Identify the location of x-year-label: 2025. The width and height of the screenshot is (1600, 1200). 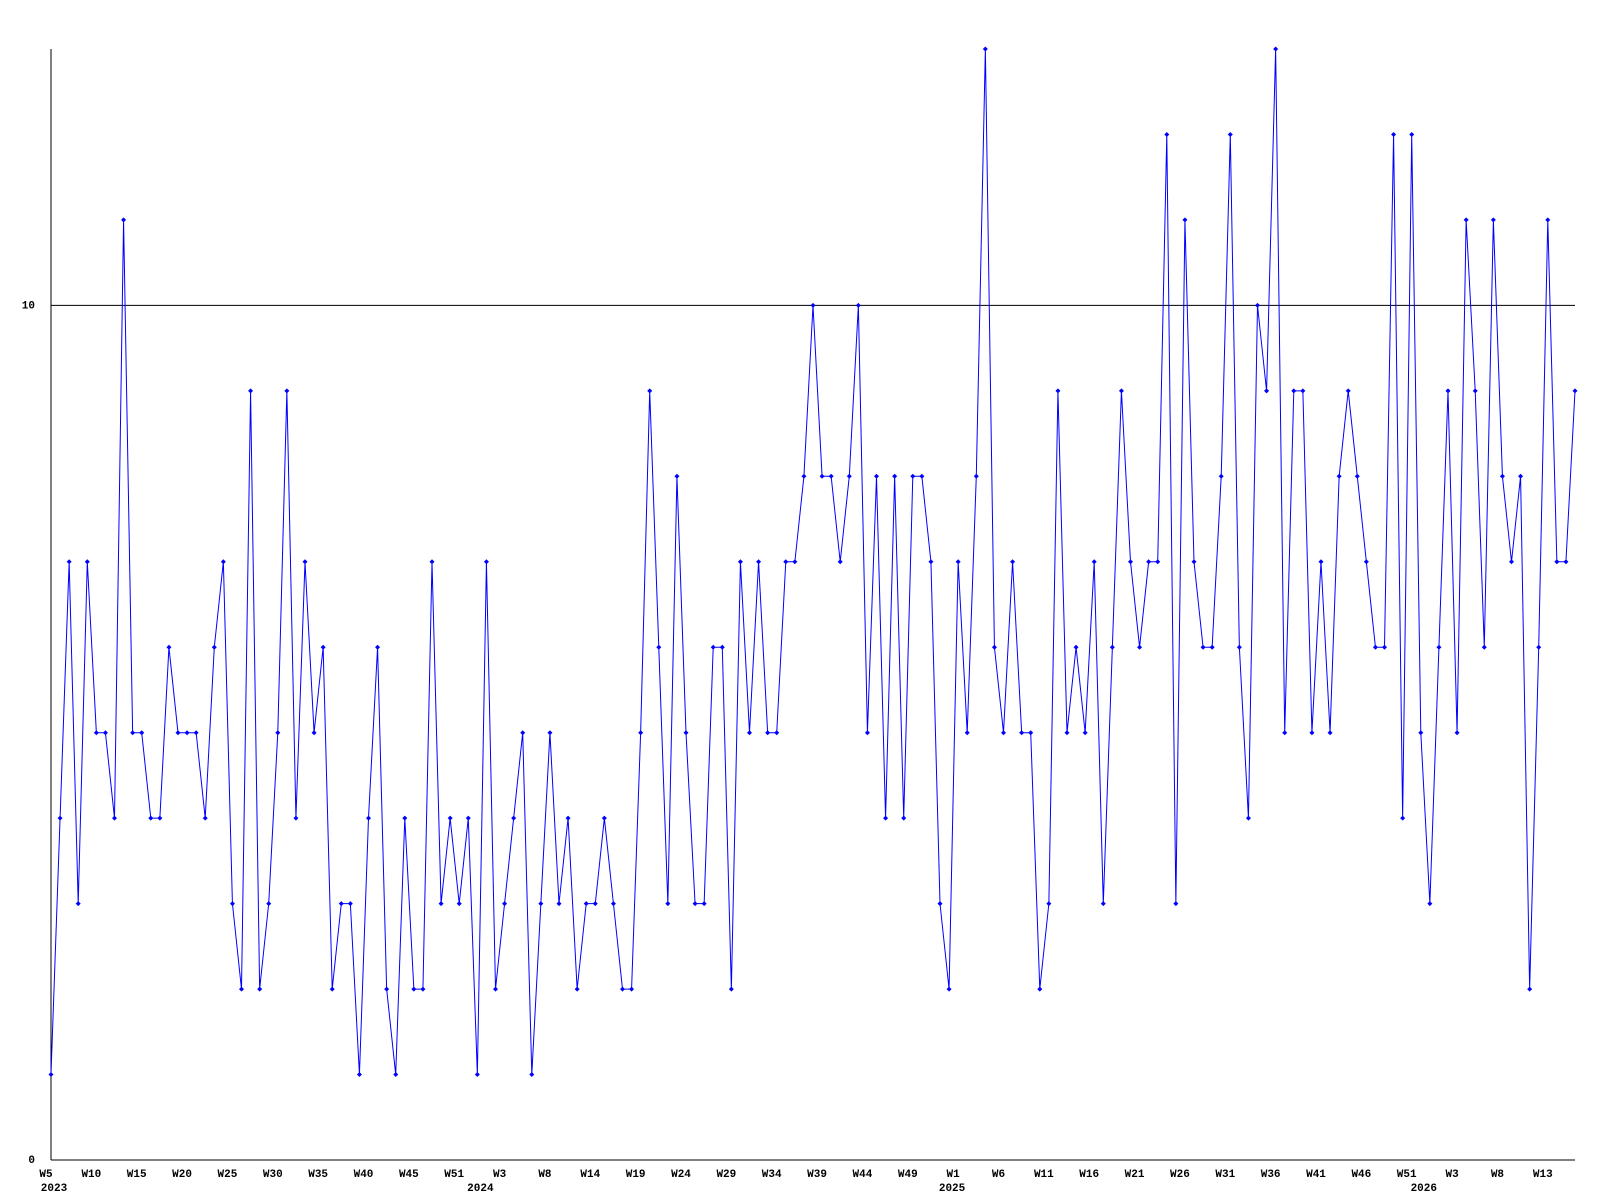
(952, 1189).